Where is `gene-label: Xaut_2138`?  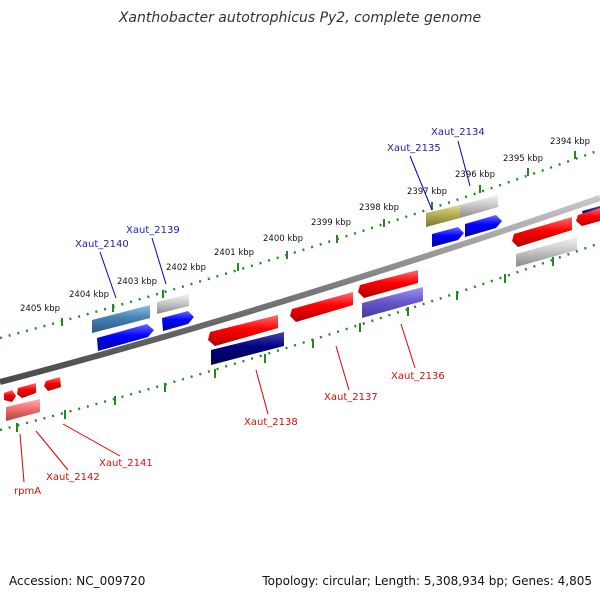 gene-label: Xaut_2138 is located at coordinates (271, 422).